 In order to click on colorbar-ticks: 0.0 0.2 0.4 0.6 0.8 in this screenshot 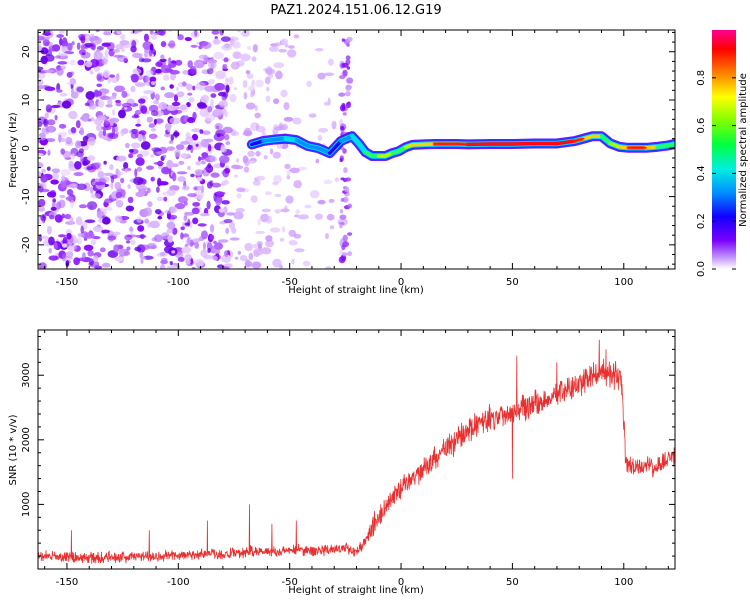, I will do `click(716, 173)`.